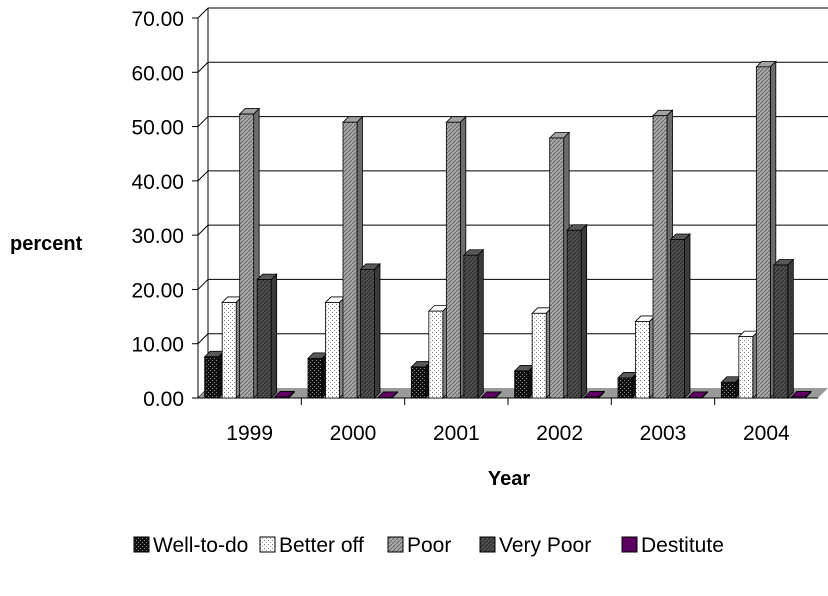 This screenshot has height=596, width=828. Describe the element at coordinates (249, 433) in the screenshot. I see `x-tick-label: 1999` at that location.